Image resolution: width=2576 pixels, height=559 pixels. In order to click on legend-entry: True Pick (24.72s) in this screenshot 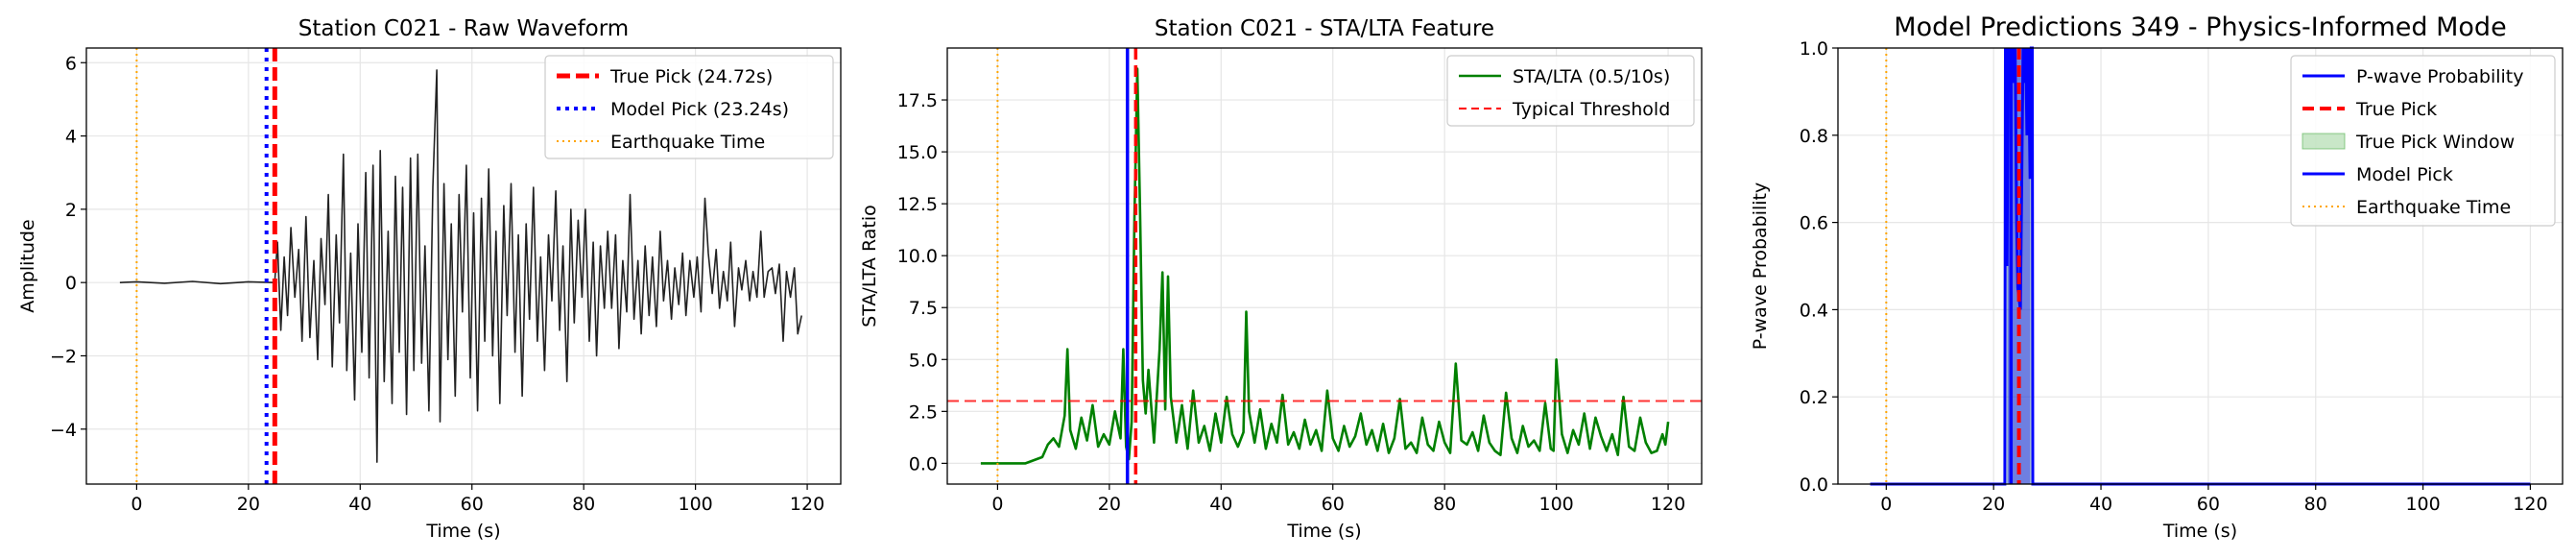, I will do `click(691, 76)`.